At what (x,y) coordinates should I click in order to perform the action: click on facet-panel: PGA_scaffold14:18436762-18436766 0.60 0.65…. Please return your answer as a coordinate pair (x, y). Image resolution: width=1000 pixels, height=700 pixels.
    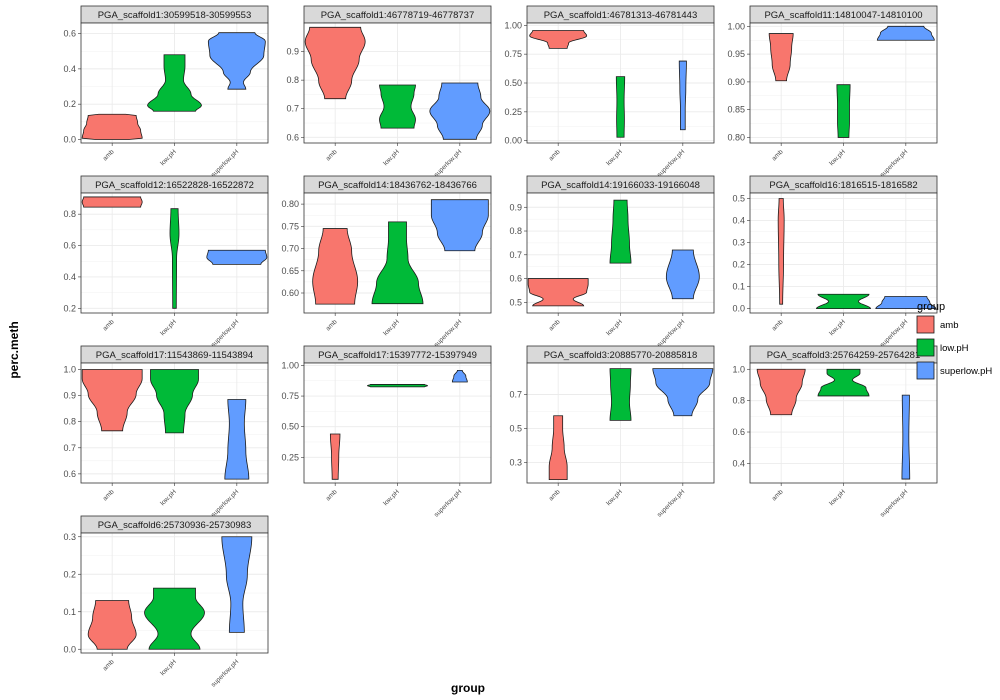
    Looking at the image, I should click on (386, 262).